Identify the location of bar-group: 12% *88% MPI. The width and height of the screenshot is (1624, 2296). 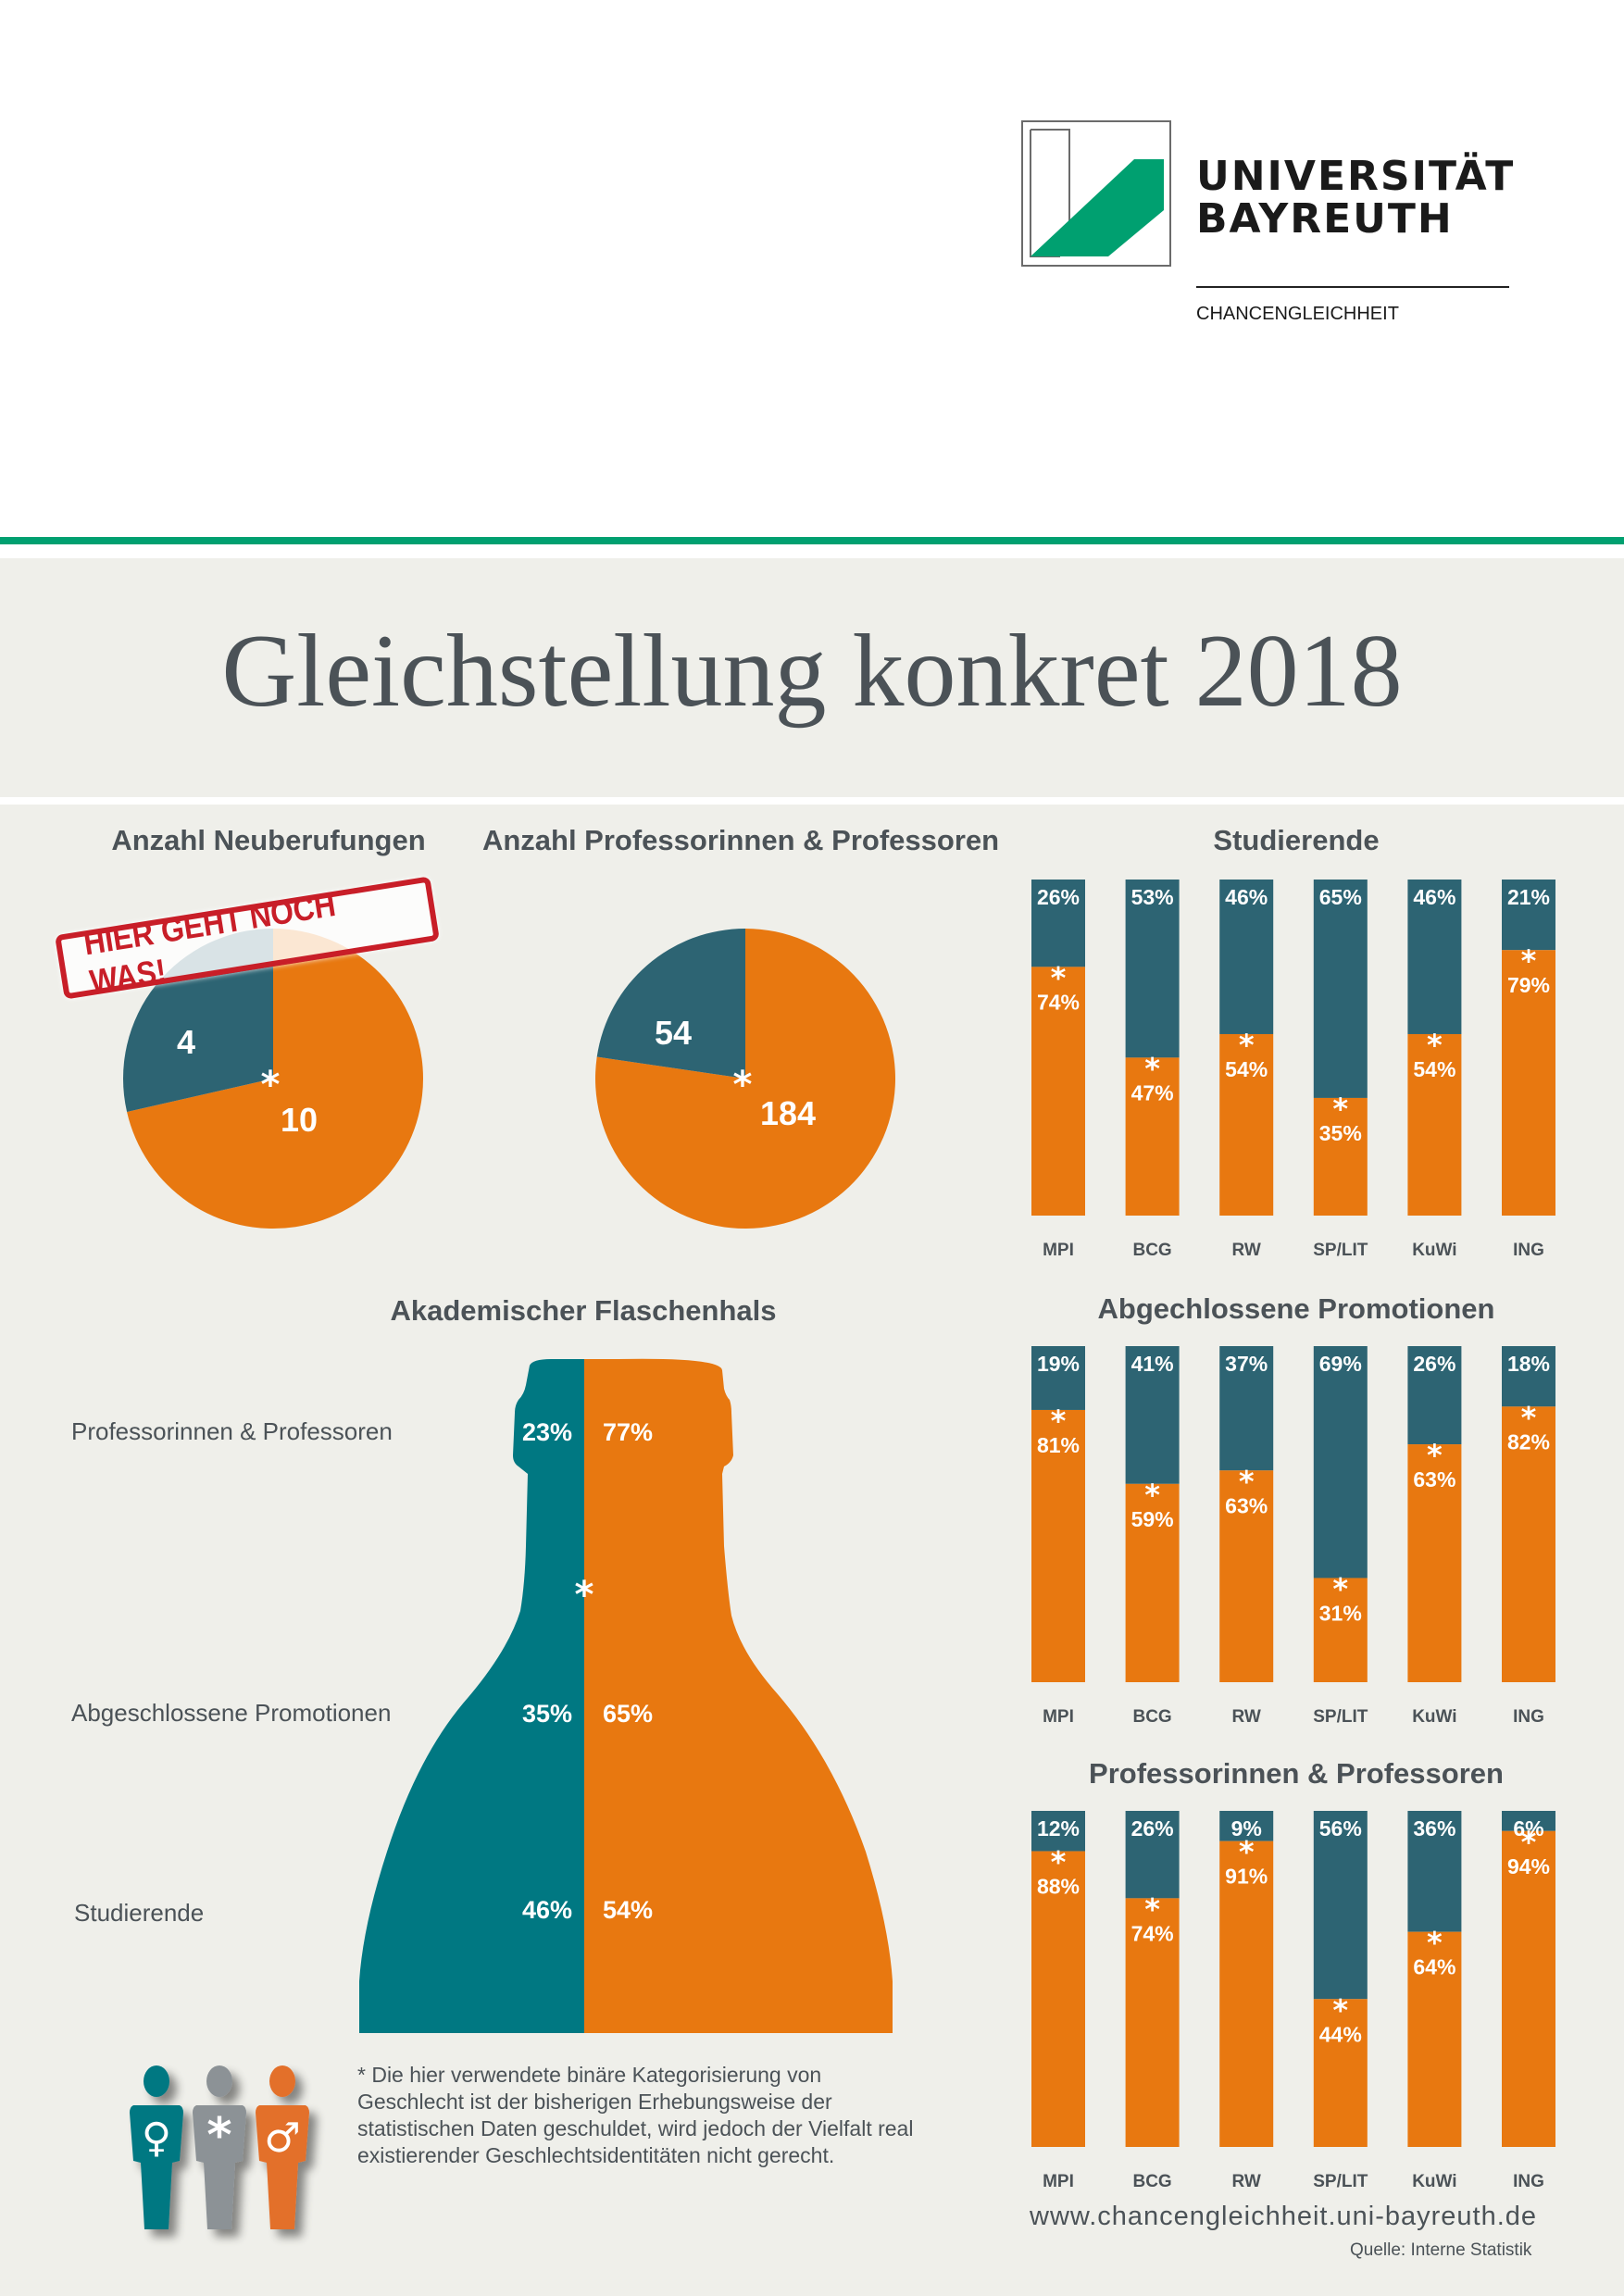
(1058, 2001).